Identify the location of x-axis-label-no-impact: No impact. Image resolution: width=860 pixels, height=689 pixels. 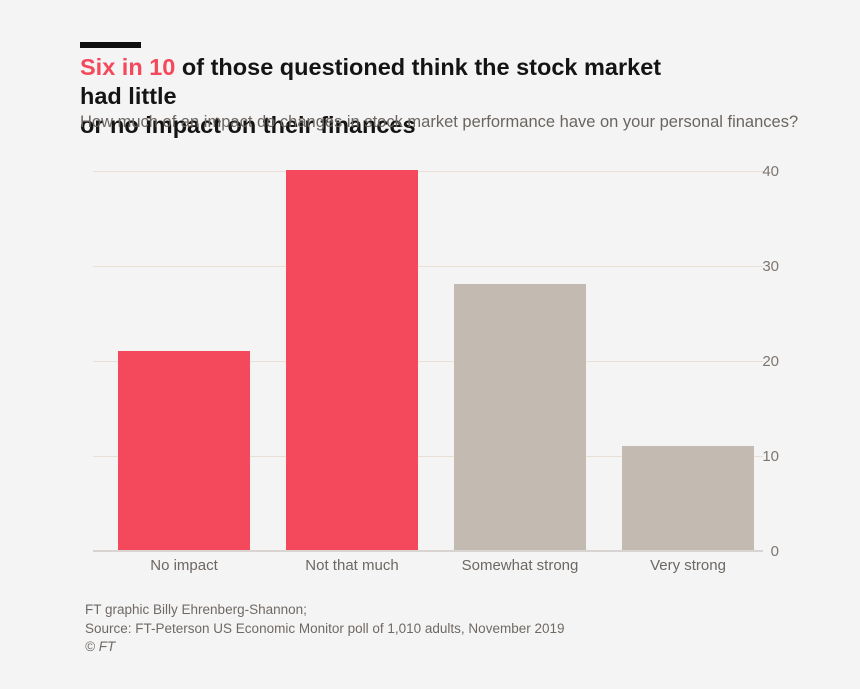
(184, 565).